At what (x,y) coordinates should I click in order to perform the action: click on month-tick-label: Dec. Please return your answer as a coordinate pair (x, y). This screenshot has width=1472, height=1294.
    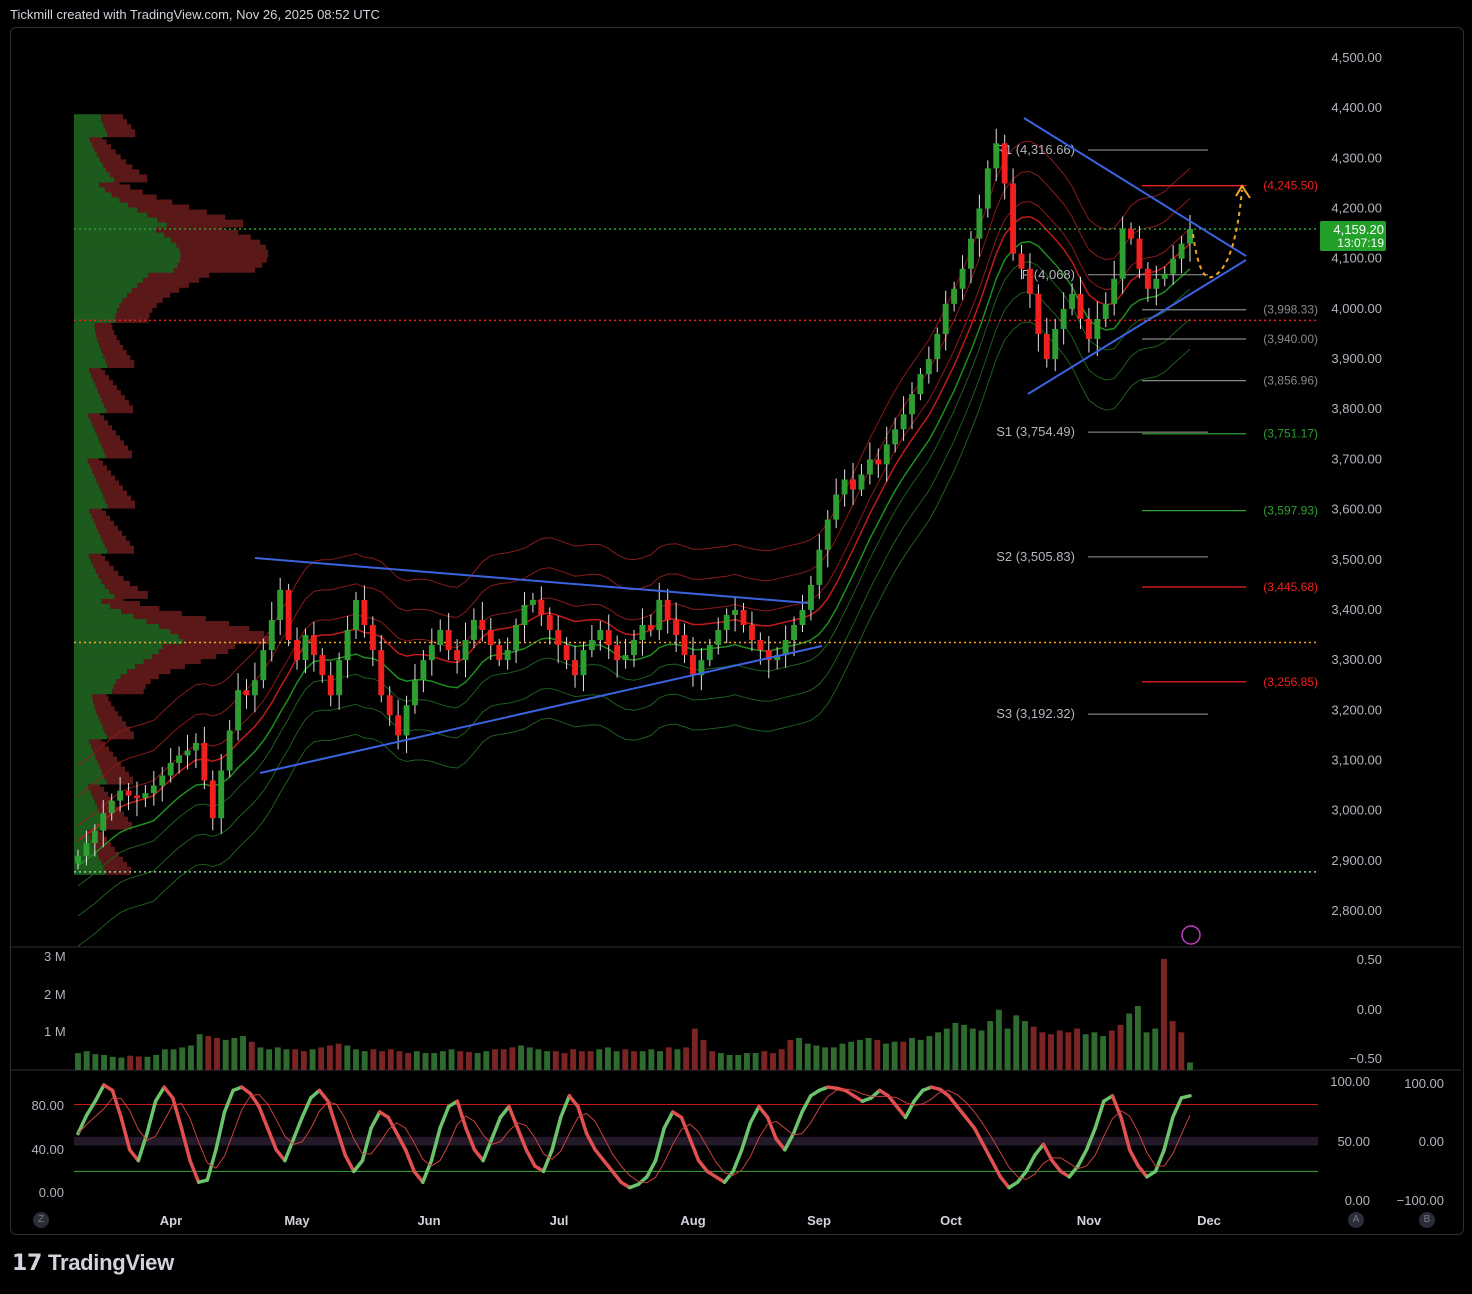
    Looking at the image, I should click on (1209, 1220).